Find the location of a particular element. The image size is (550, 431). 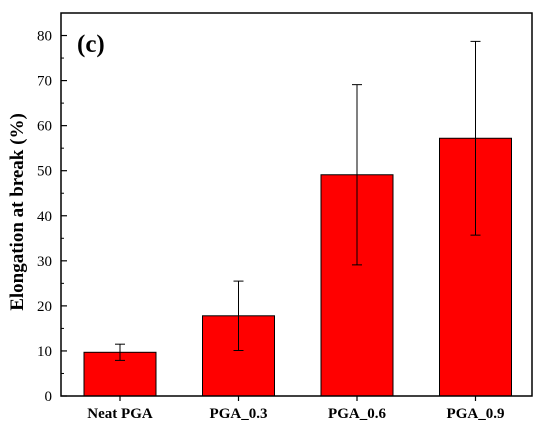

y-tick-label-70: 70 is located at coordinates (44, 82).